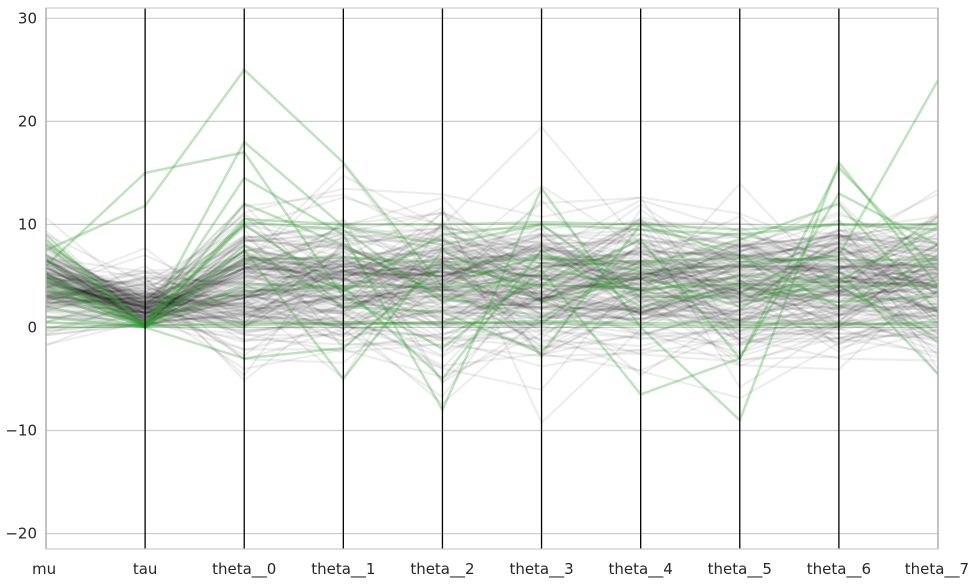 Image resolution: width=976 pixels, height=584 pixels. Describe the element at coordinates (244, 569) in the screenshot. I see `x-tick-label: theta__0` at that location.